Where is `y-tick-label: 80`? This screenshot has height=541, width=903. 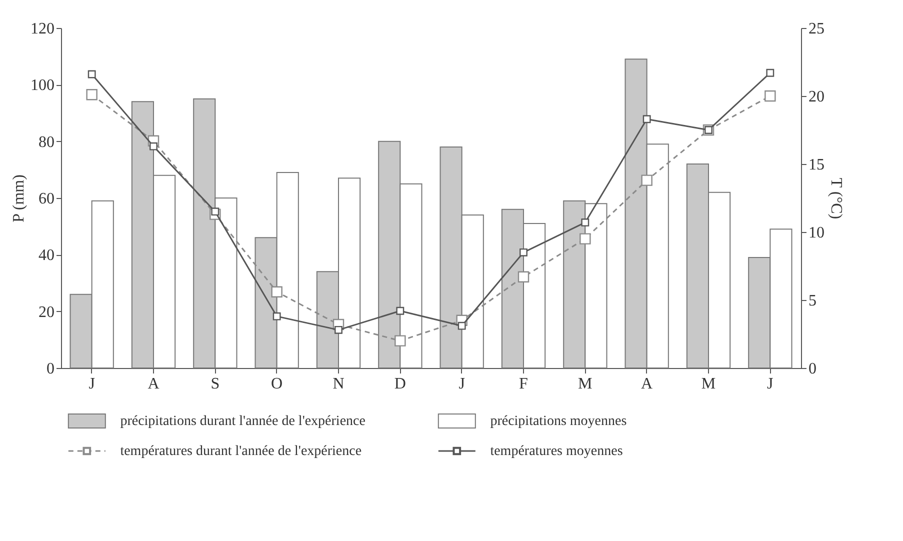 y-tick-label: 80 is located at coordinates (46, 142).